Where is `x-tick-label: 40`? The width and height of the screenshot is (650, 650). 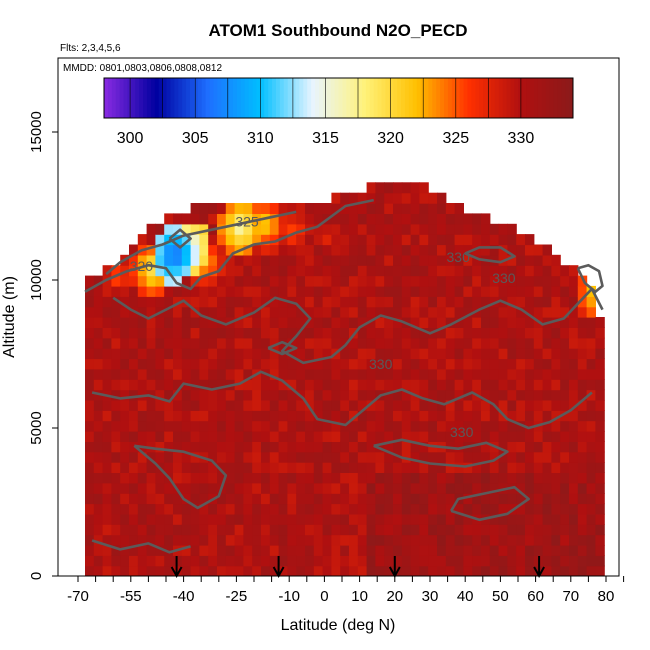 x-tick-label: 40 is located at coordinates (465, 596).